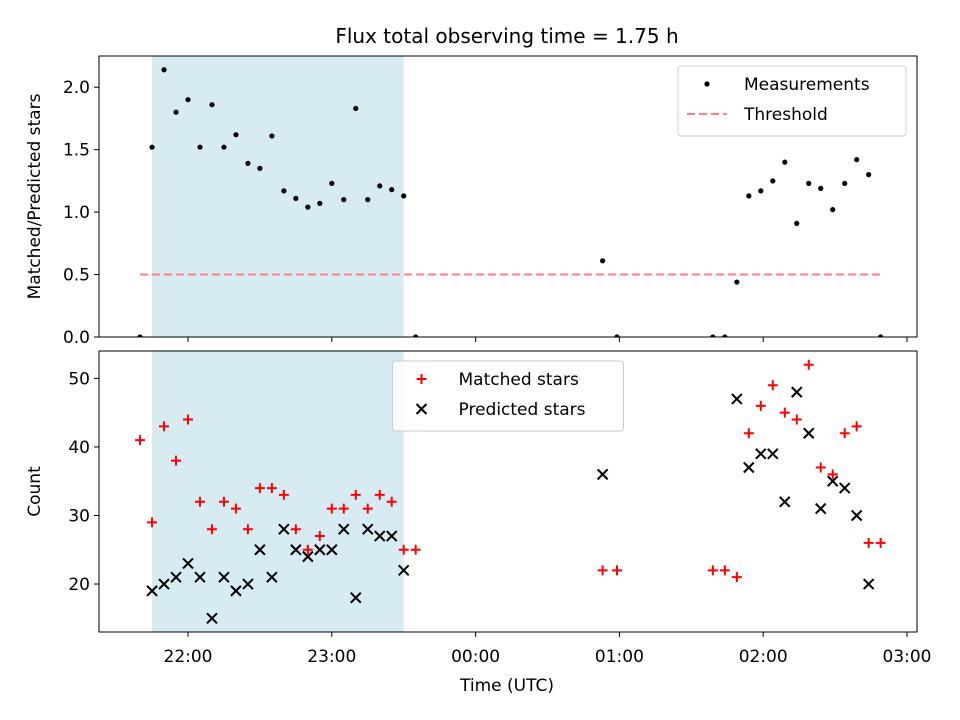 This screenshot has height=720, width=960. Describe the element at coordinates (76, 276) in the screenshot. I see `y-tick-label: 0.5` at that location.